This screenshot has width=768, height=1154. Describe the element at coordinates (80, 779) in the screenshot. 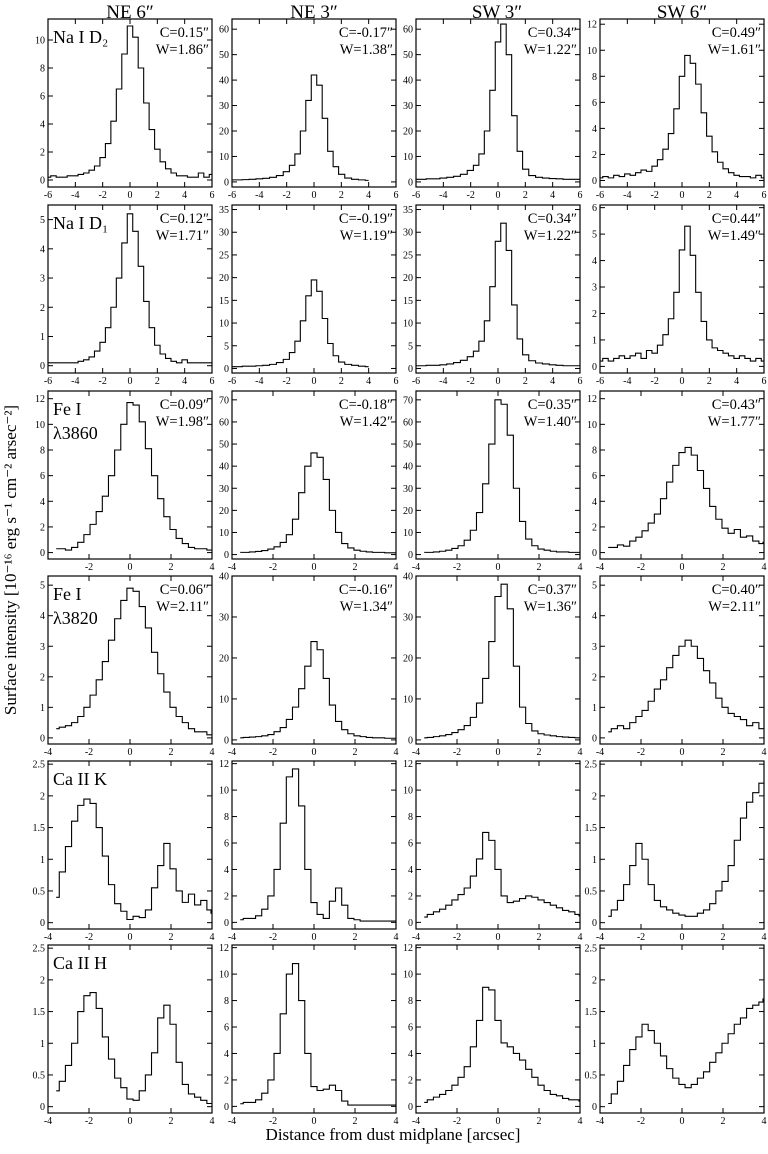

I see `row-label: Ca II K` at that location.